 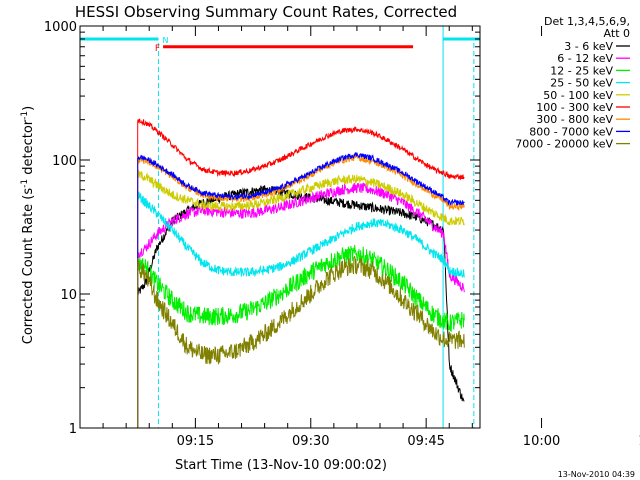 I want to click on y-tick-label: 10, so click(x=68, y=295).